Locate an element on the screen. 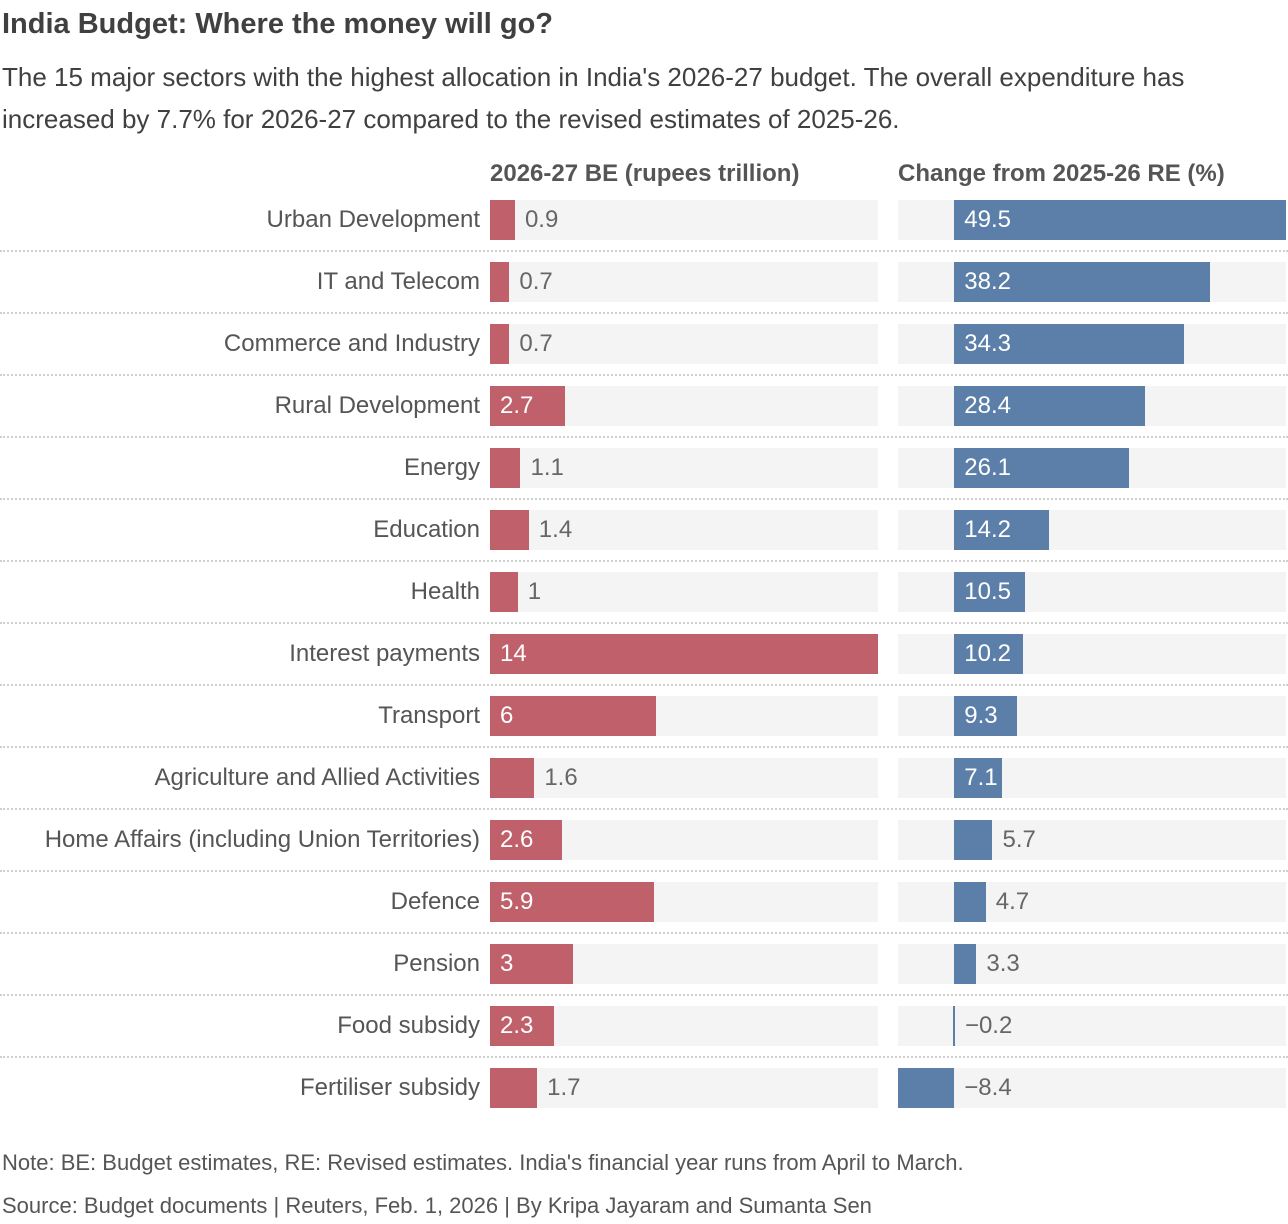  budget-value-label: 6 is located at coordinates (507, 715).